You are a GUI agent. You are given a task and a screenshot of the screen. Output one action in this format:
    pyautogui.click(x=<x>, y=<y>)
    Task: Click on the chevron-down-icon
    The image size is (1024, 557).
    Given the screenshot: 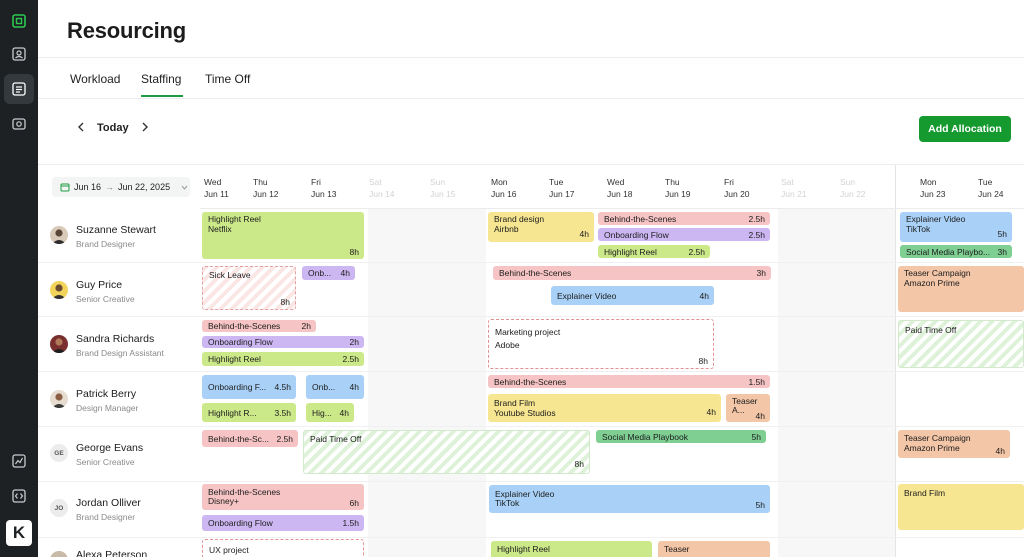 What is the action you would take?
    pyautogui.click(x=184, y=187)
    